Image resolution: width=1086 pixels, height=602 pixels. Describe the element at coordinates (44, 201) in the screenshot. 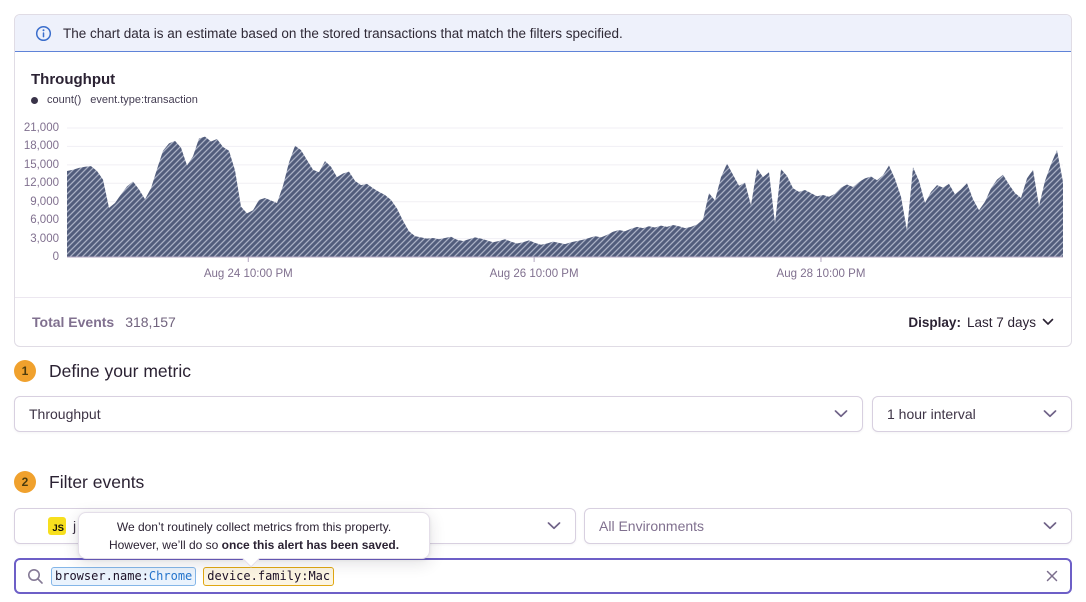

I see `y-axis-label: 9,000` at that location.